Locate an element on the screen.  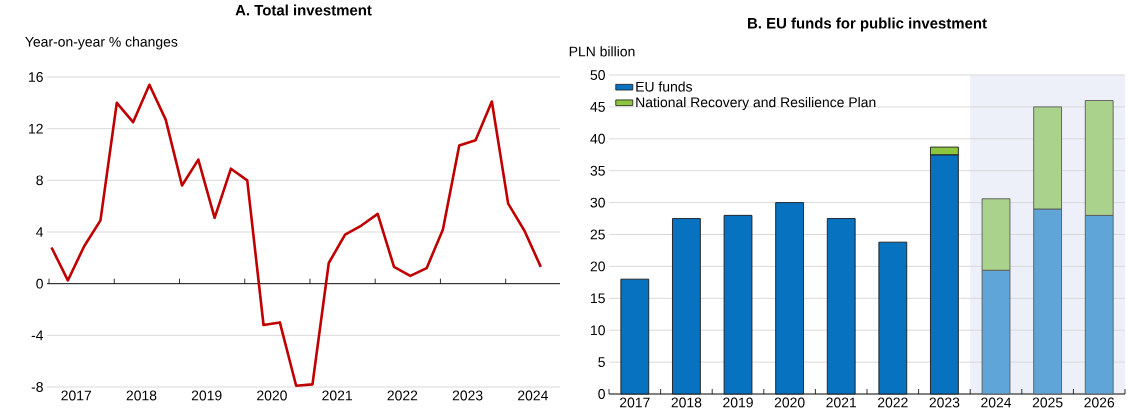
y-tick-label: 10 is located at coordinates (598, 330).